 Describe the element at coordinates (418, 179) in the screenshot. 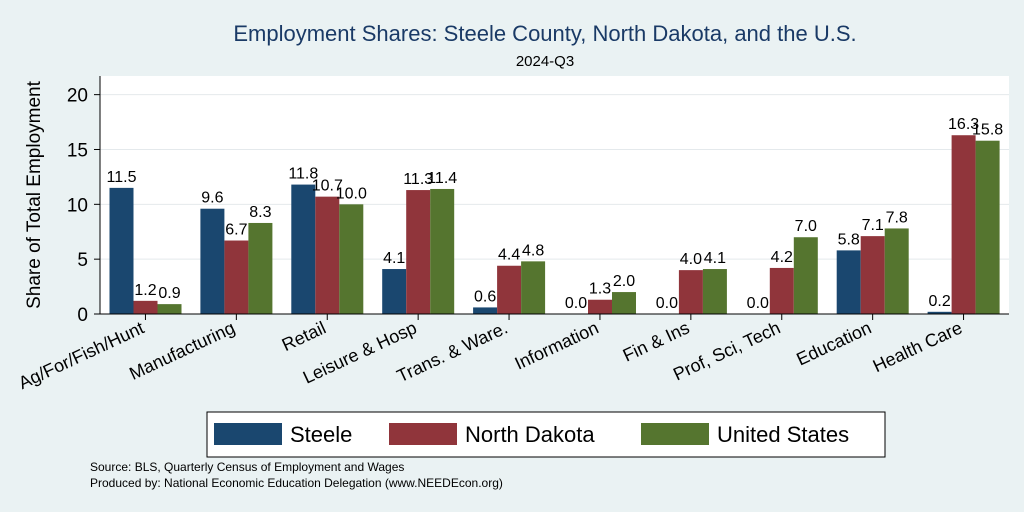

I see `data-label: 11.3` at that location.